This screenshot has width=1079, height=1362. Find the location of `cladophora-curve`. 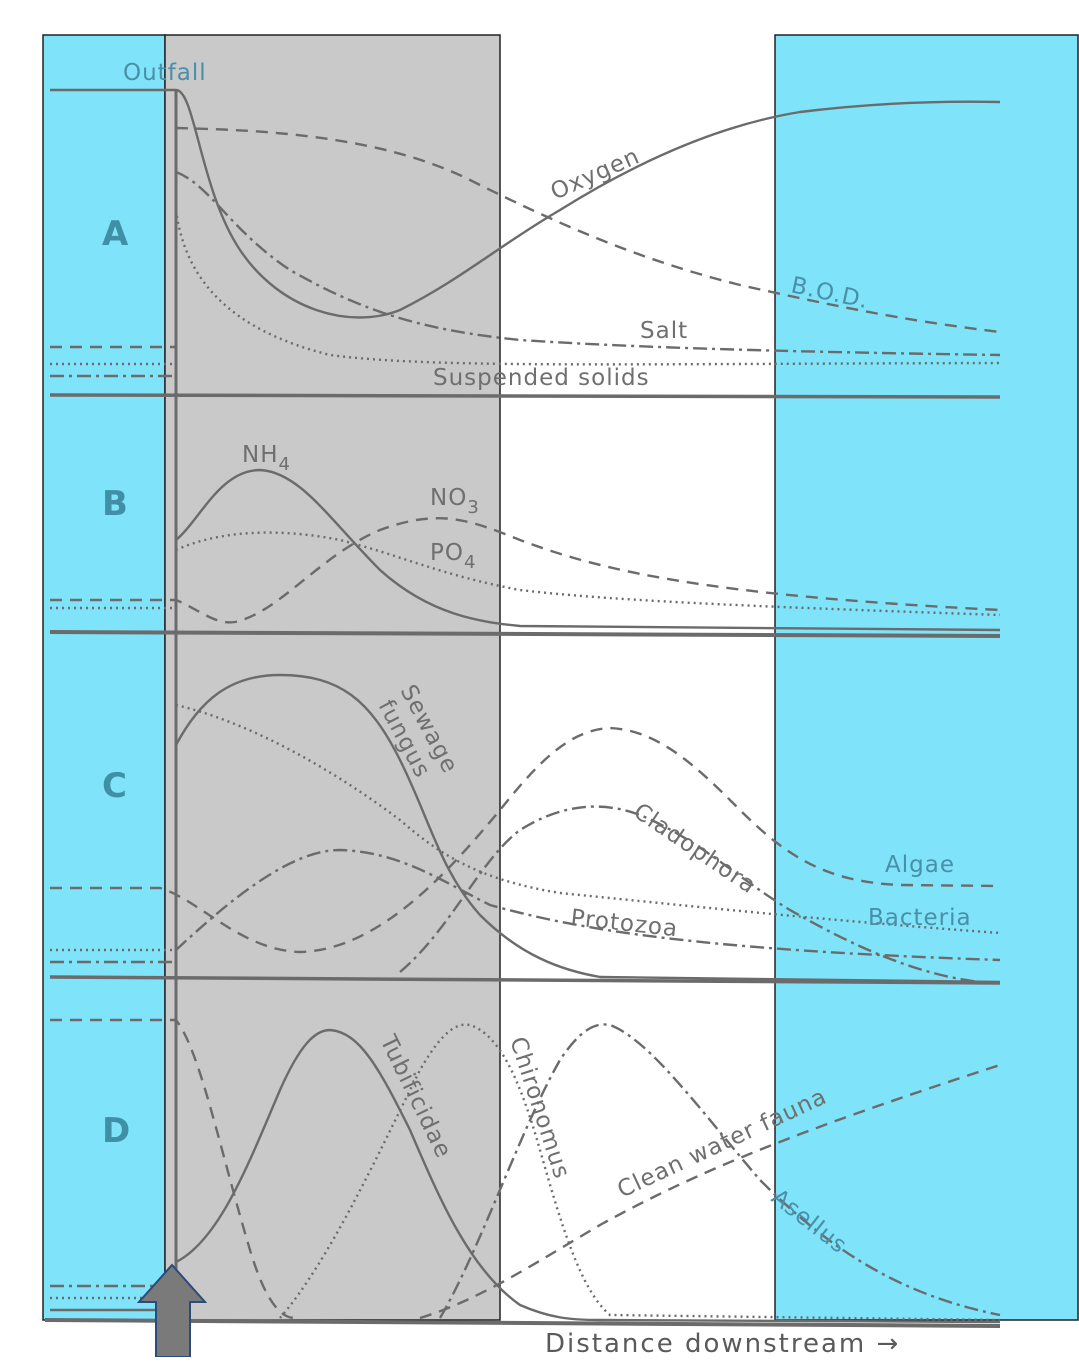

cladophora-curve is located at coordinates (690, 894).